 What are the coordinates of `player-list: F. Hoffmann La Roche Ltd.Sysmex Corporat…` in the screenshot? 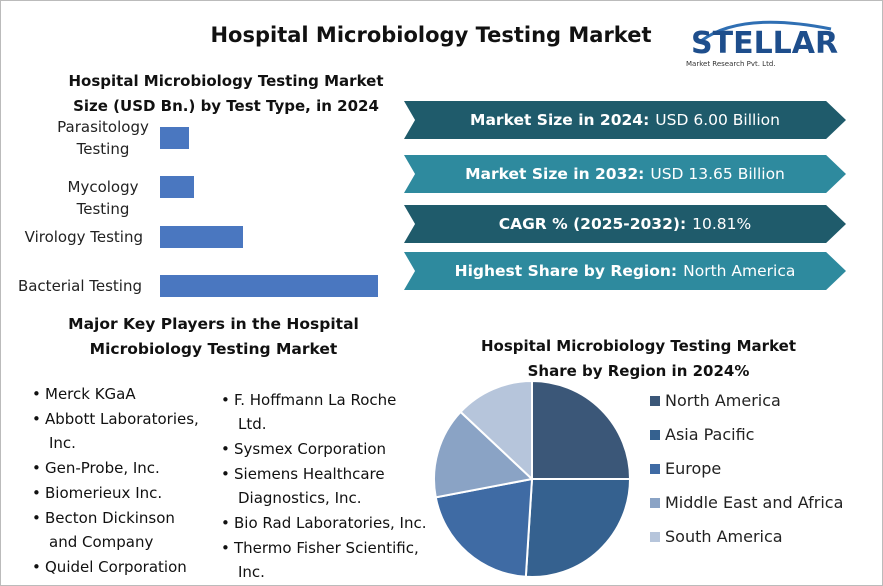 It's located at (318, 486).